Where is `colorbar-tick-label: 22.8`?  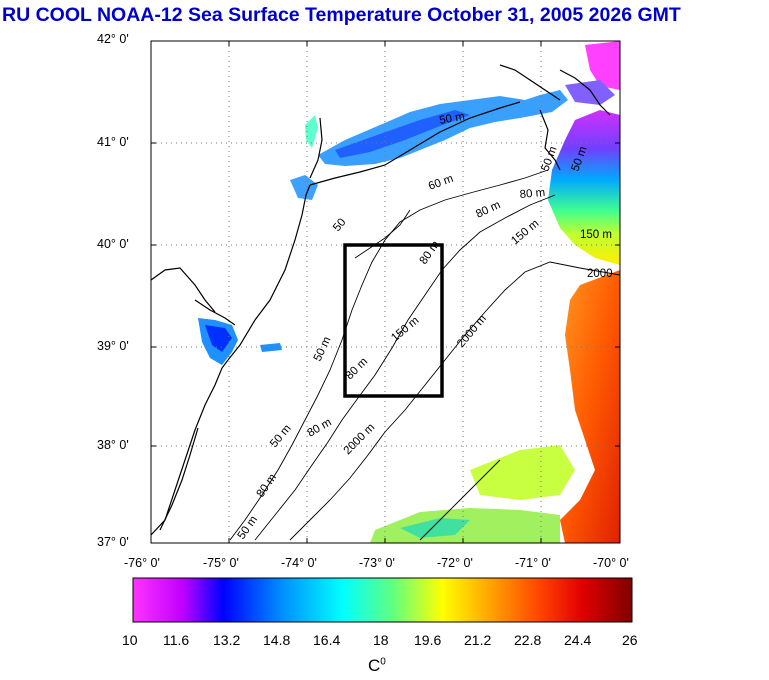 colorbar-tick-label: 22.8 is located at coordinates (528, 640).